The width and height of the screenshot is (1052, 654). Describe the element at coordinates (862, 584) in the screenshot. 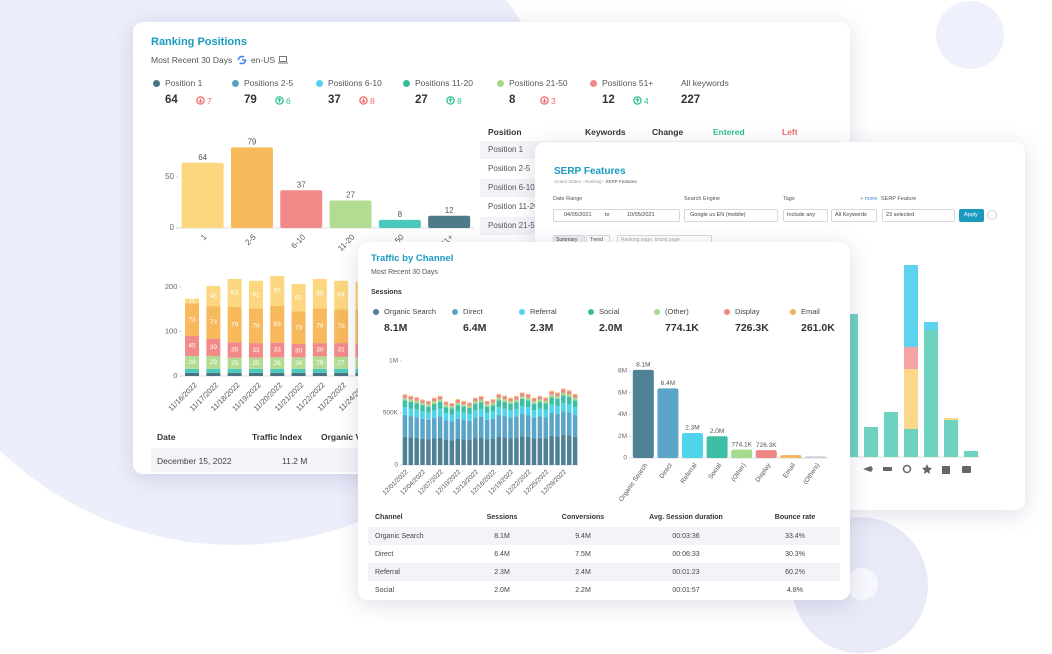

I see `bg-circle` at that location.